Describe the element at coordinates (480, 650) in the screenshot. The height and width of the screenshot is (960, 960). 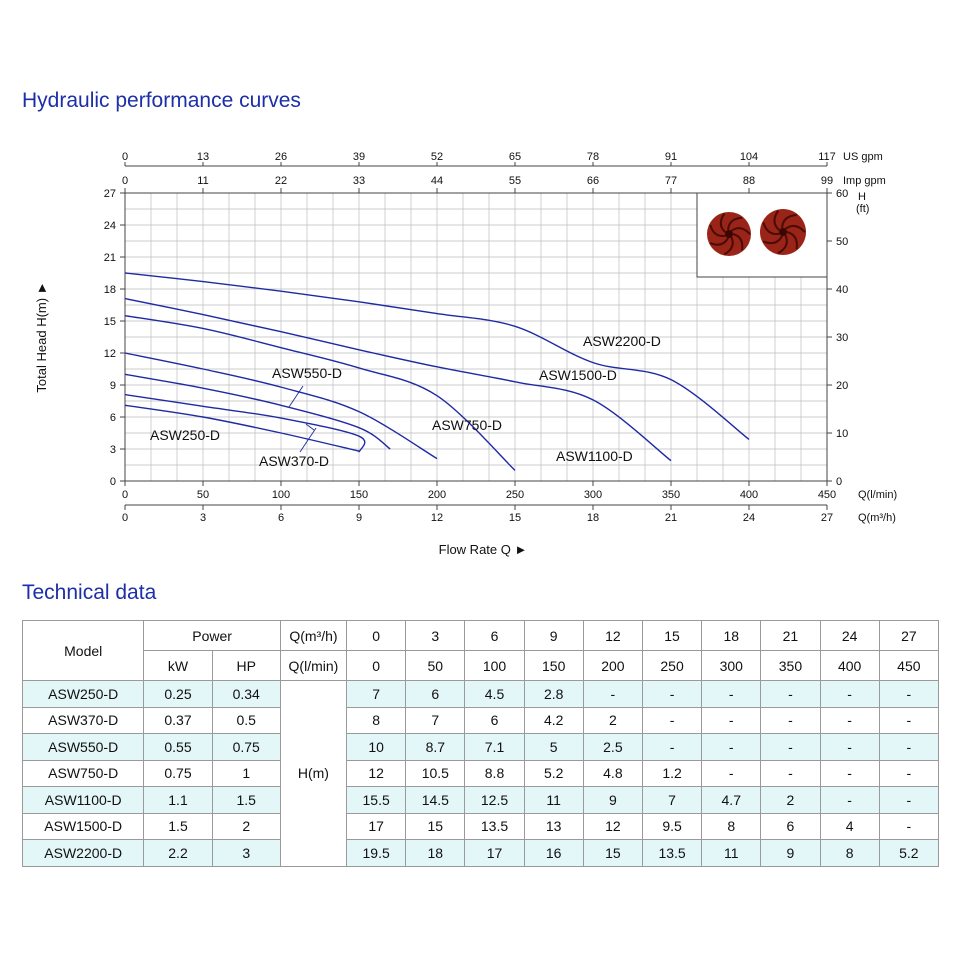
I see `table-header-row-1: Model Power Q(m³/h) 0 3 6 9 12 15 18 21 24 27` at that location.